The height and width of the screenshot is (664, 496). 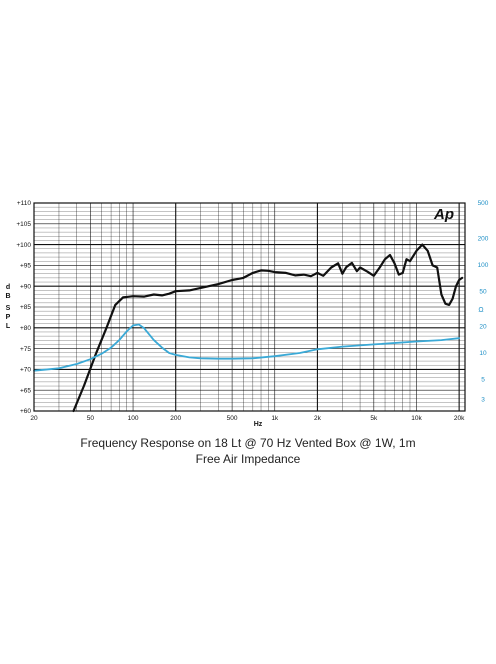 I want to click on y2-axis-label: Ω, so click(x=480, y=310).